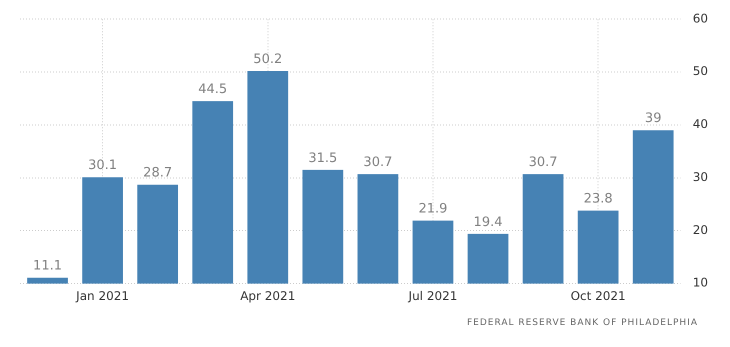 This screenshot has width=730, height=347. I want to click on data-label: 21.9, so click(433, 209).